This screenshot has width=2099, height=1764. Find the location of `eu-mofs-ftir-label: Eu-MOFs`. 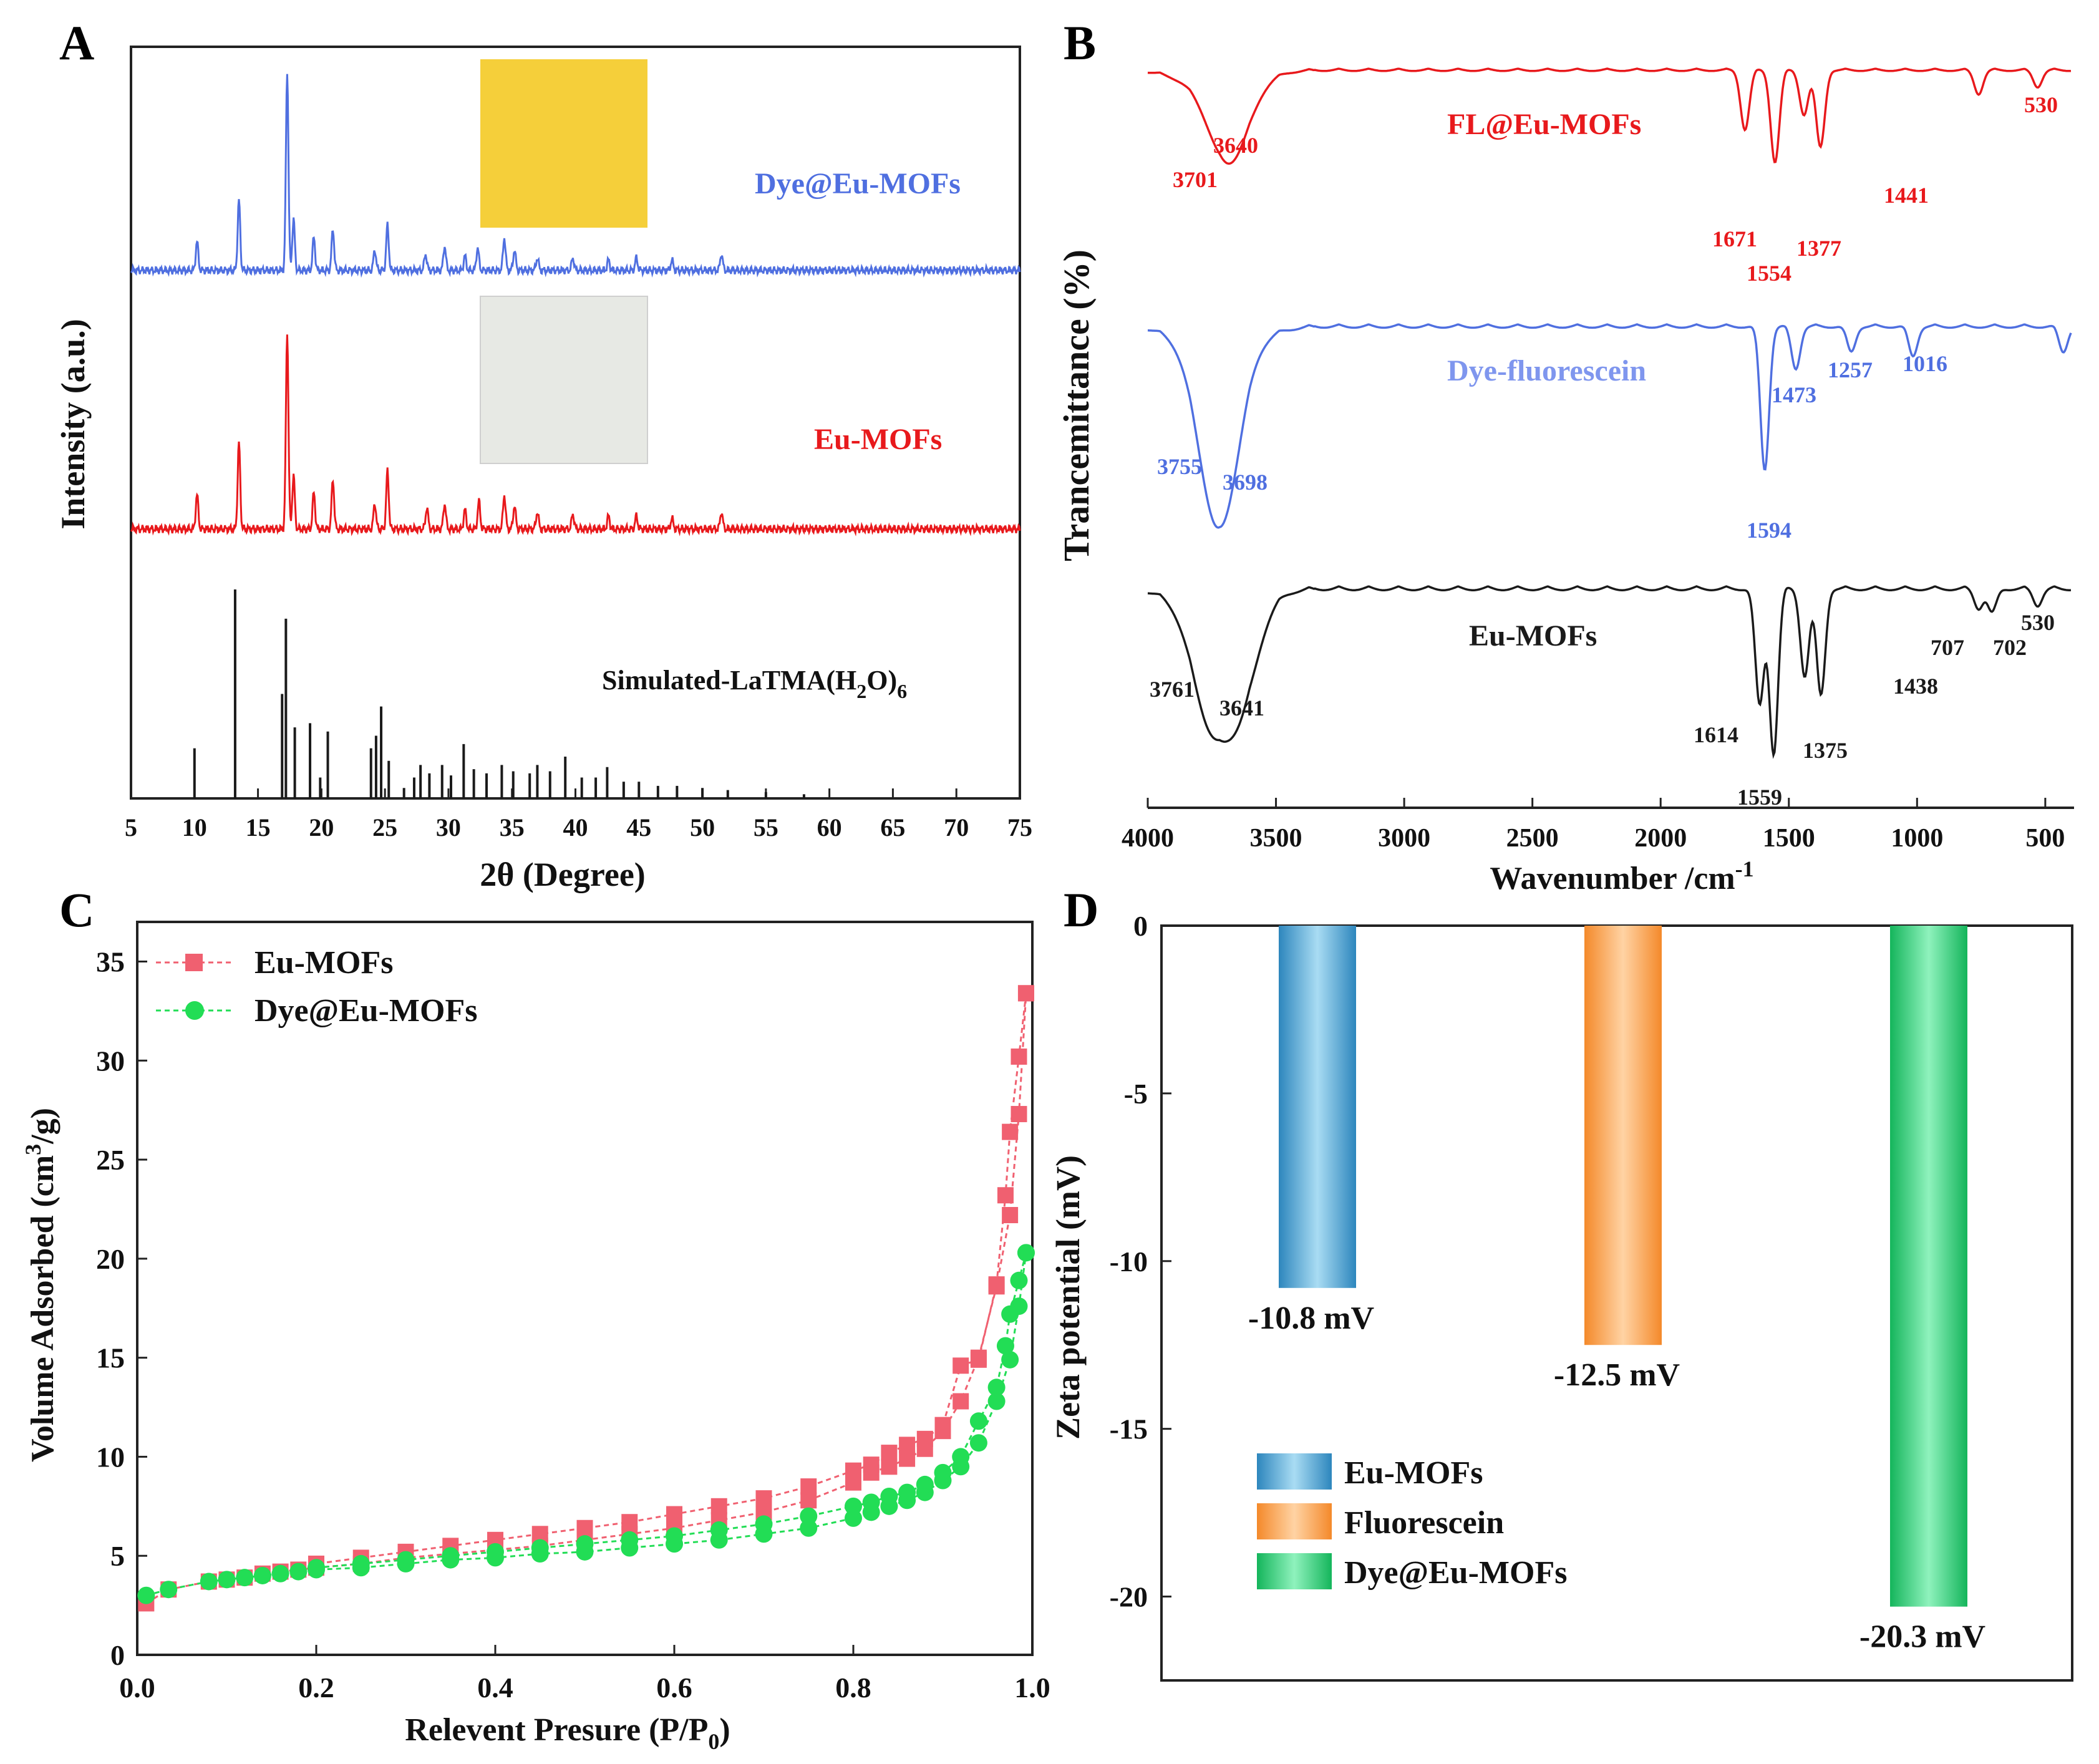

eu-mofs-ftir-label: Eu-MOFs is located at coordinates (1533, 635).